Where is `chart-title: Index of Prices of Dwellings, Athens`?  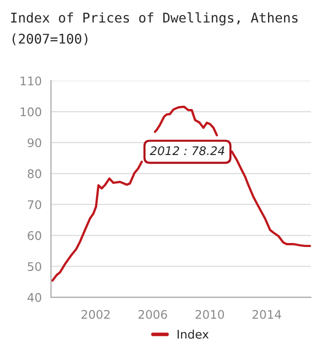
chart-title: Index of Prices of Dwellings, Athens is located at coordinates (154, 19).